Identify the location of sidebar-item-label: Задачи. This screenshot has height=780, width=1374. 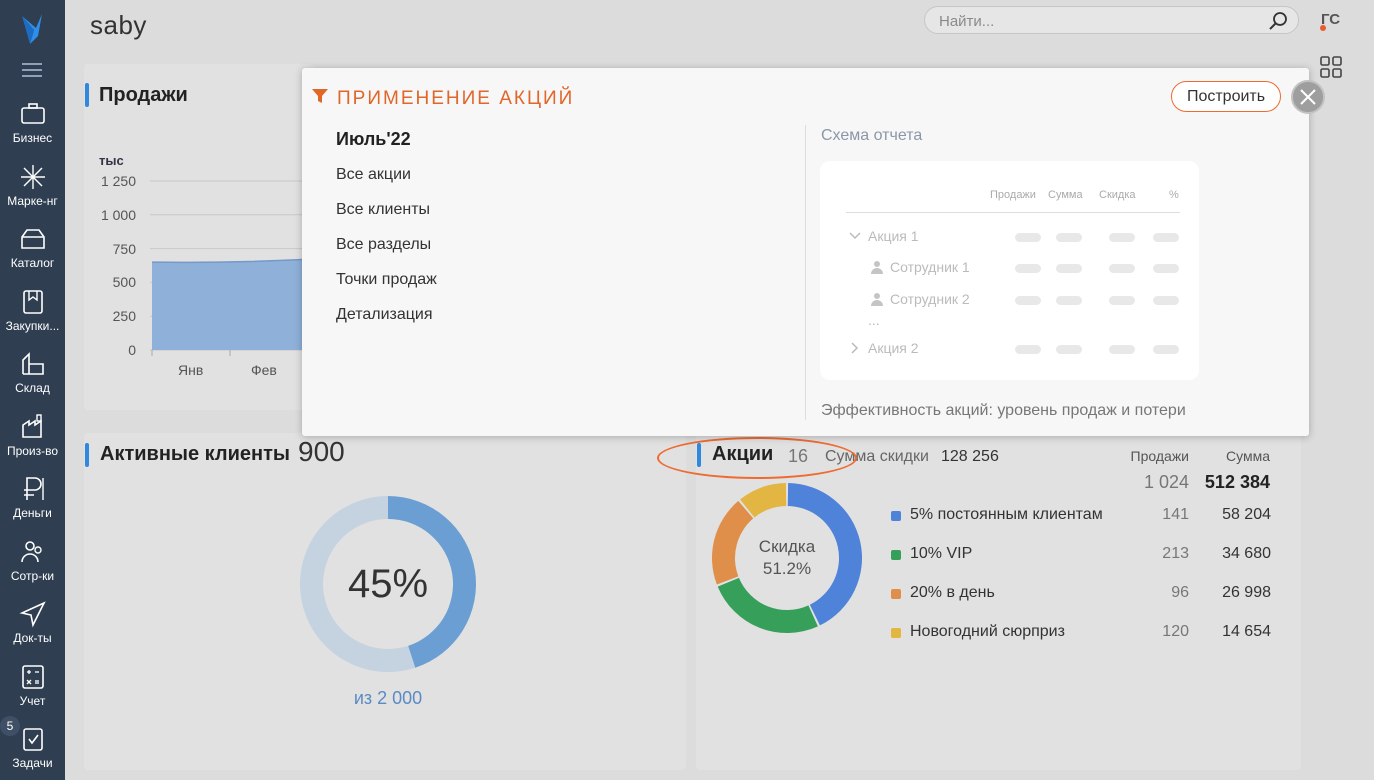
(32, 763).